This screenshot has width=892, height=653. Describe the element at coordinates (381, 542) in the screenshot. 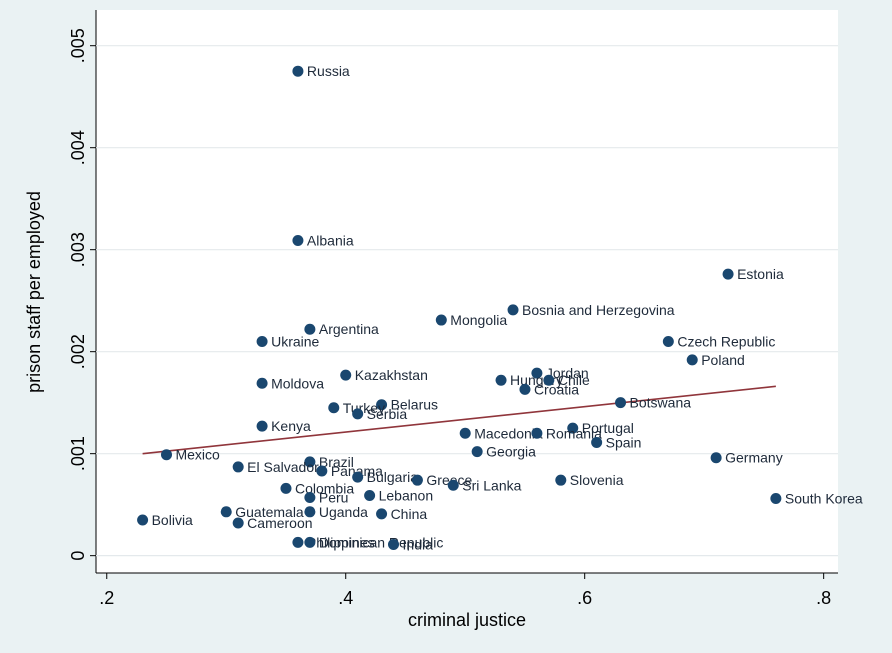

I see `point-label: Dominican Republic` at that location.